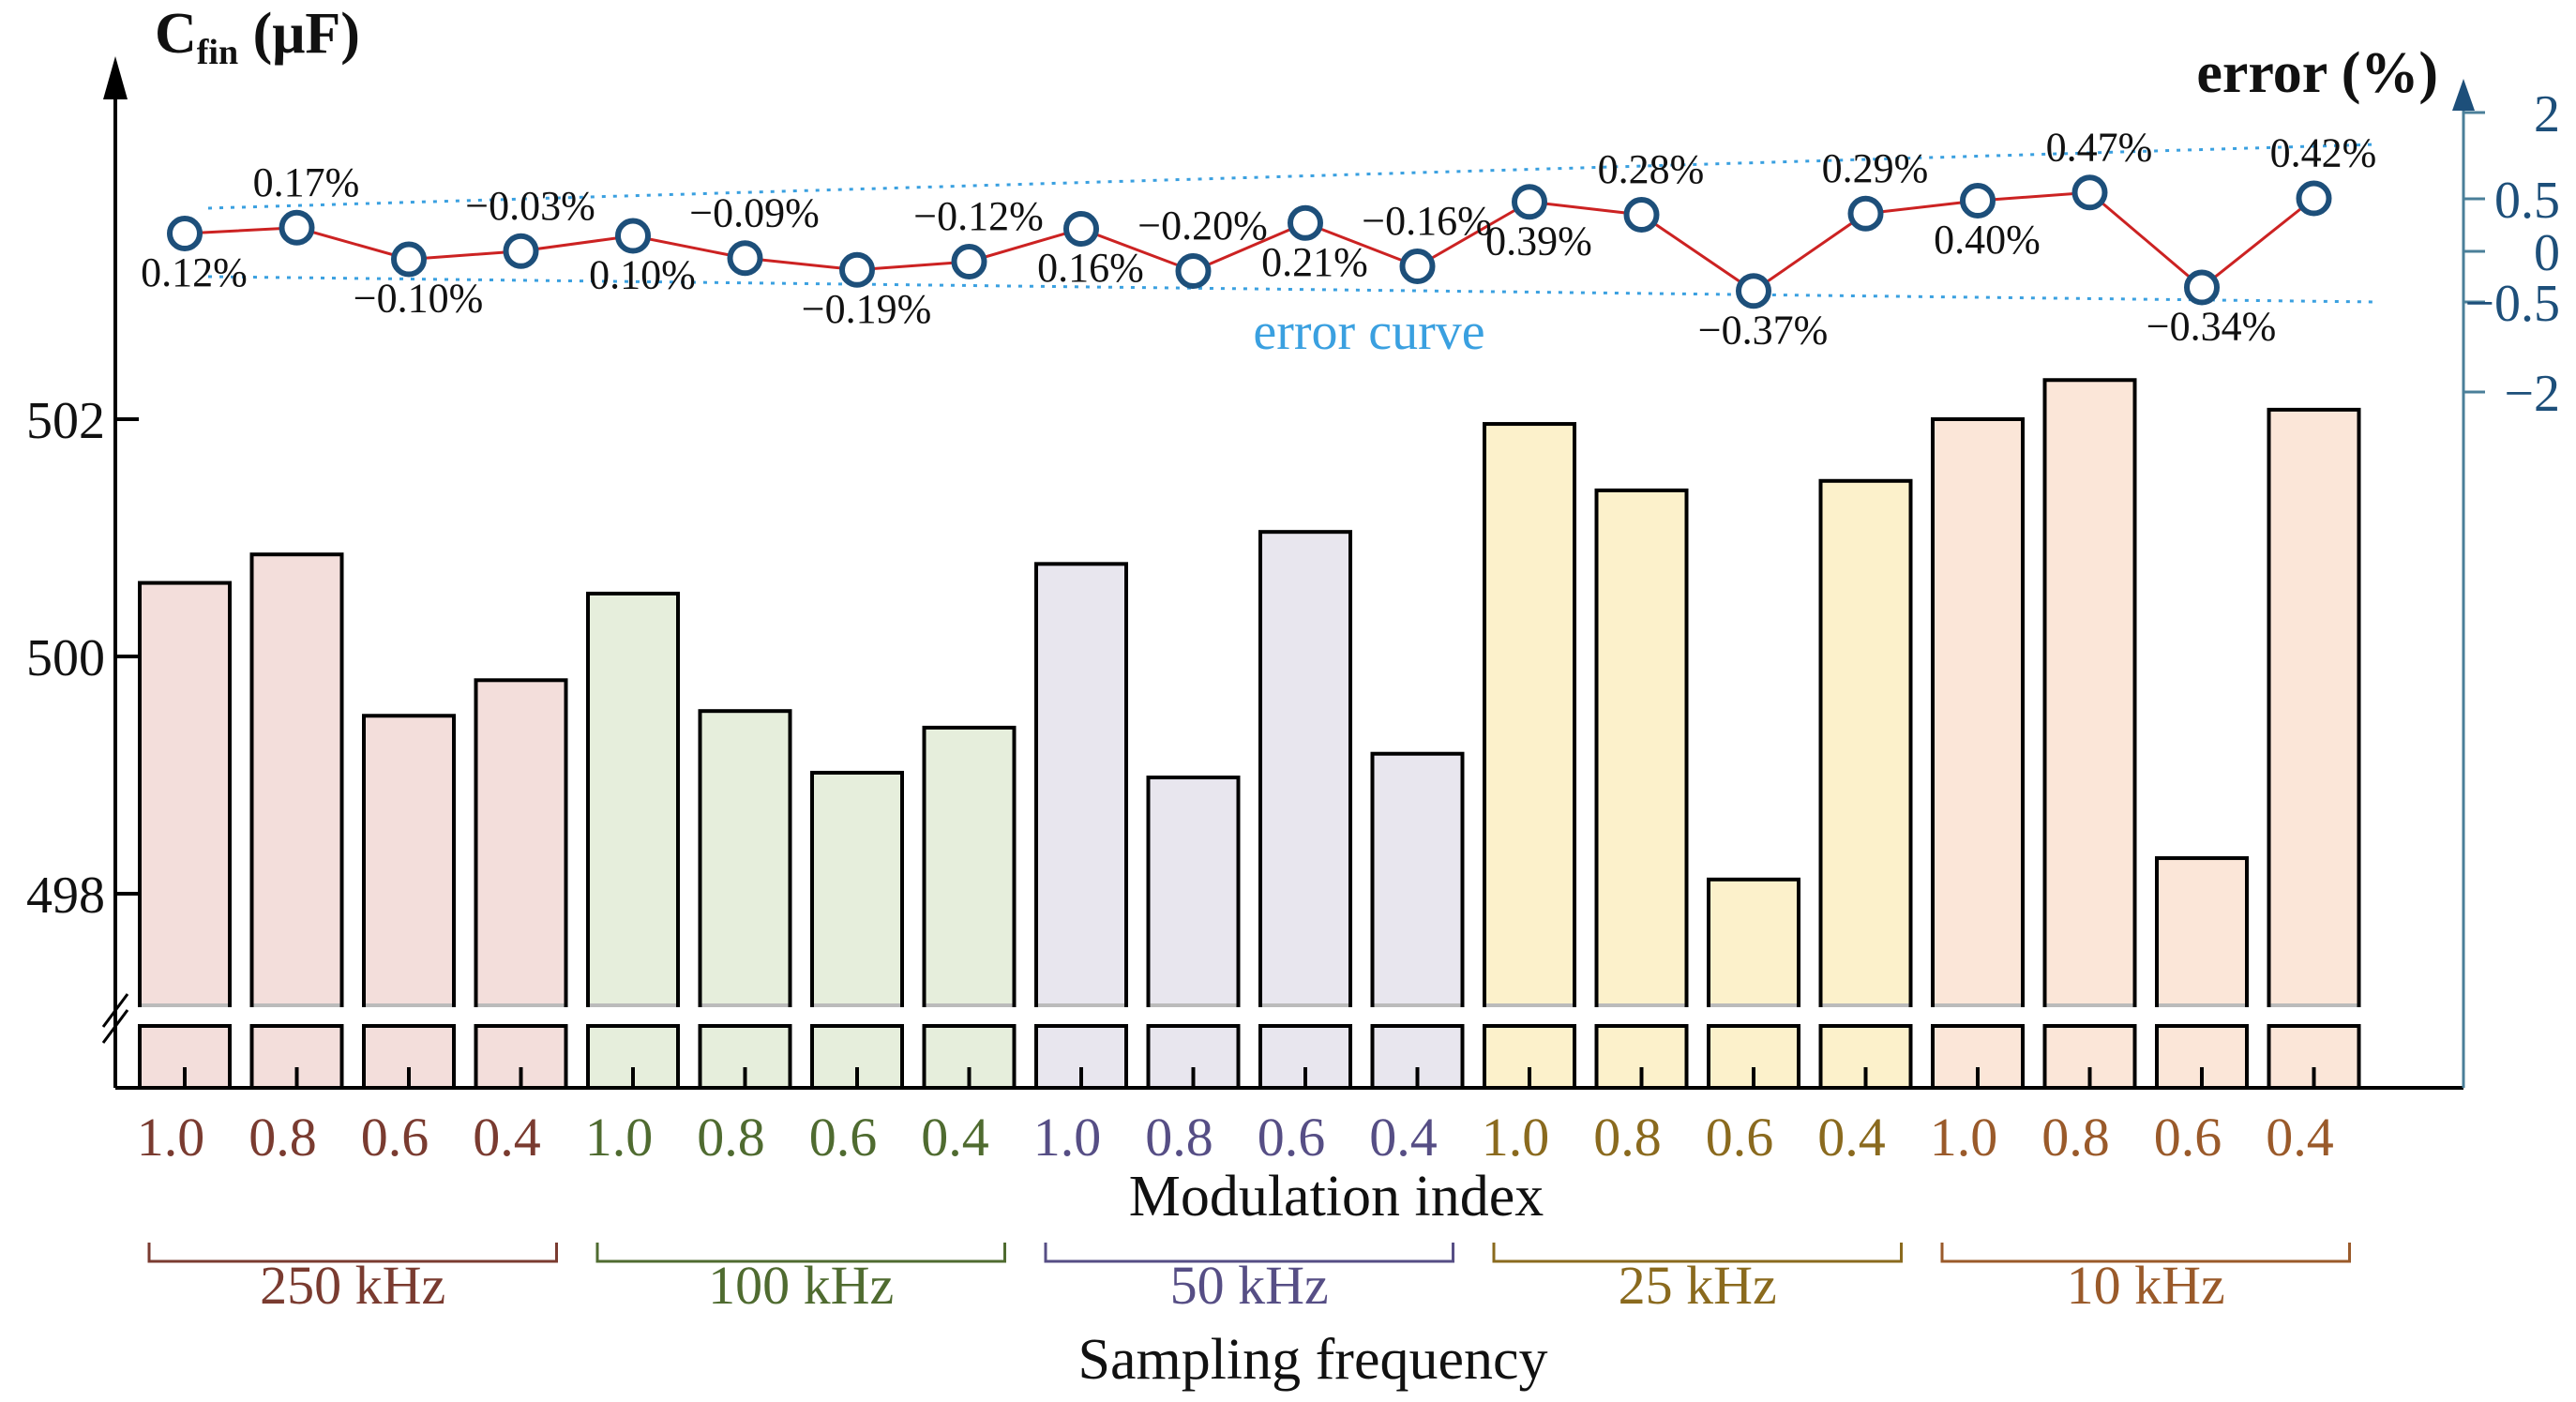 This screenshot has width=2576, height=1402. Describe the element at coordinates (2547, 114) in the screenshot. I see `y2-tick-label: 2` at that location.